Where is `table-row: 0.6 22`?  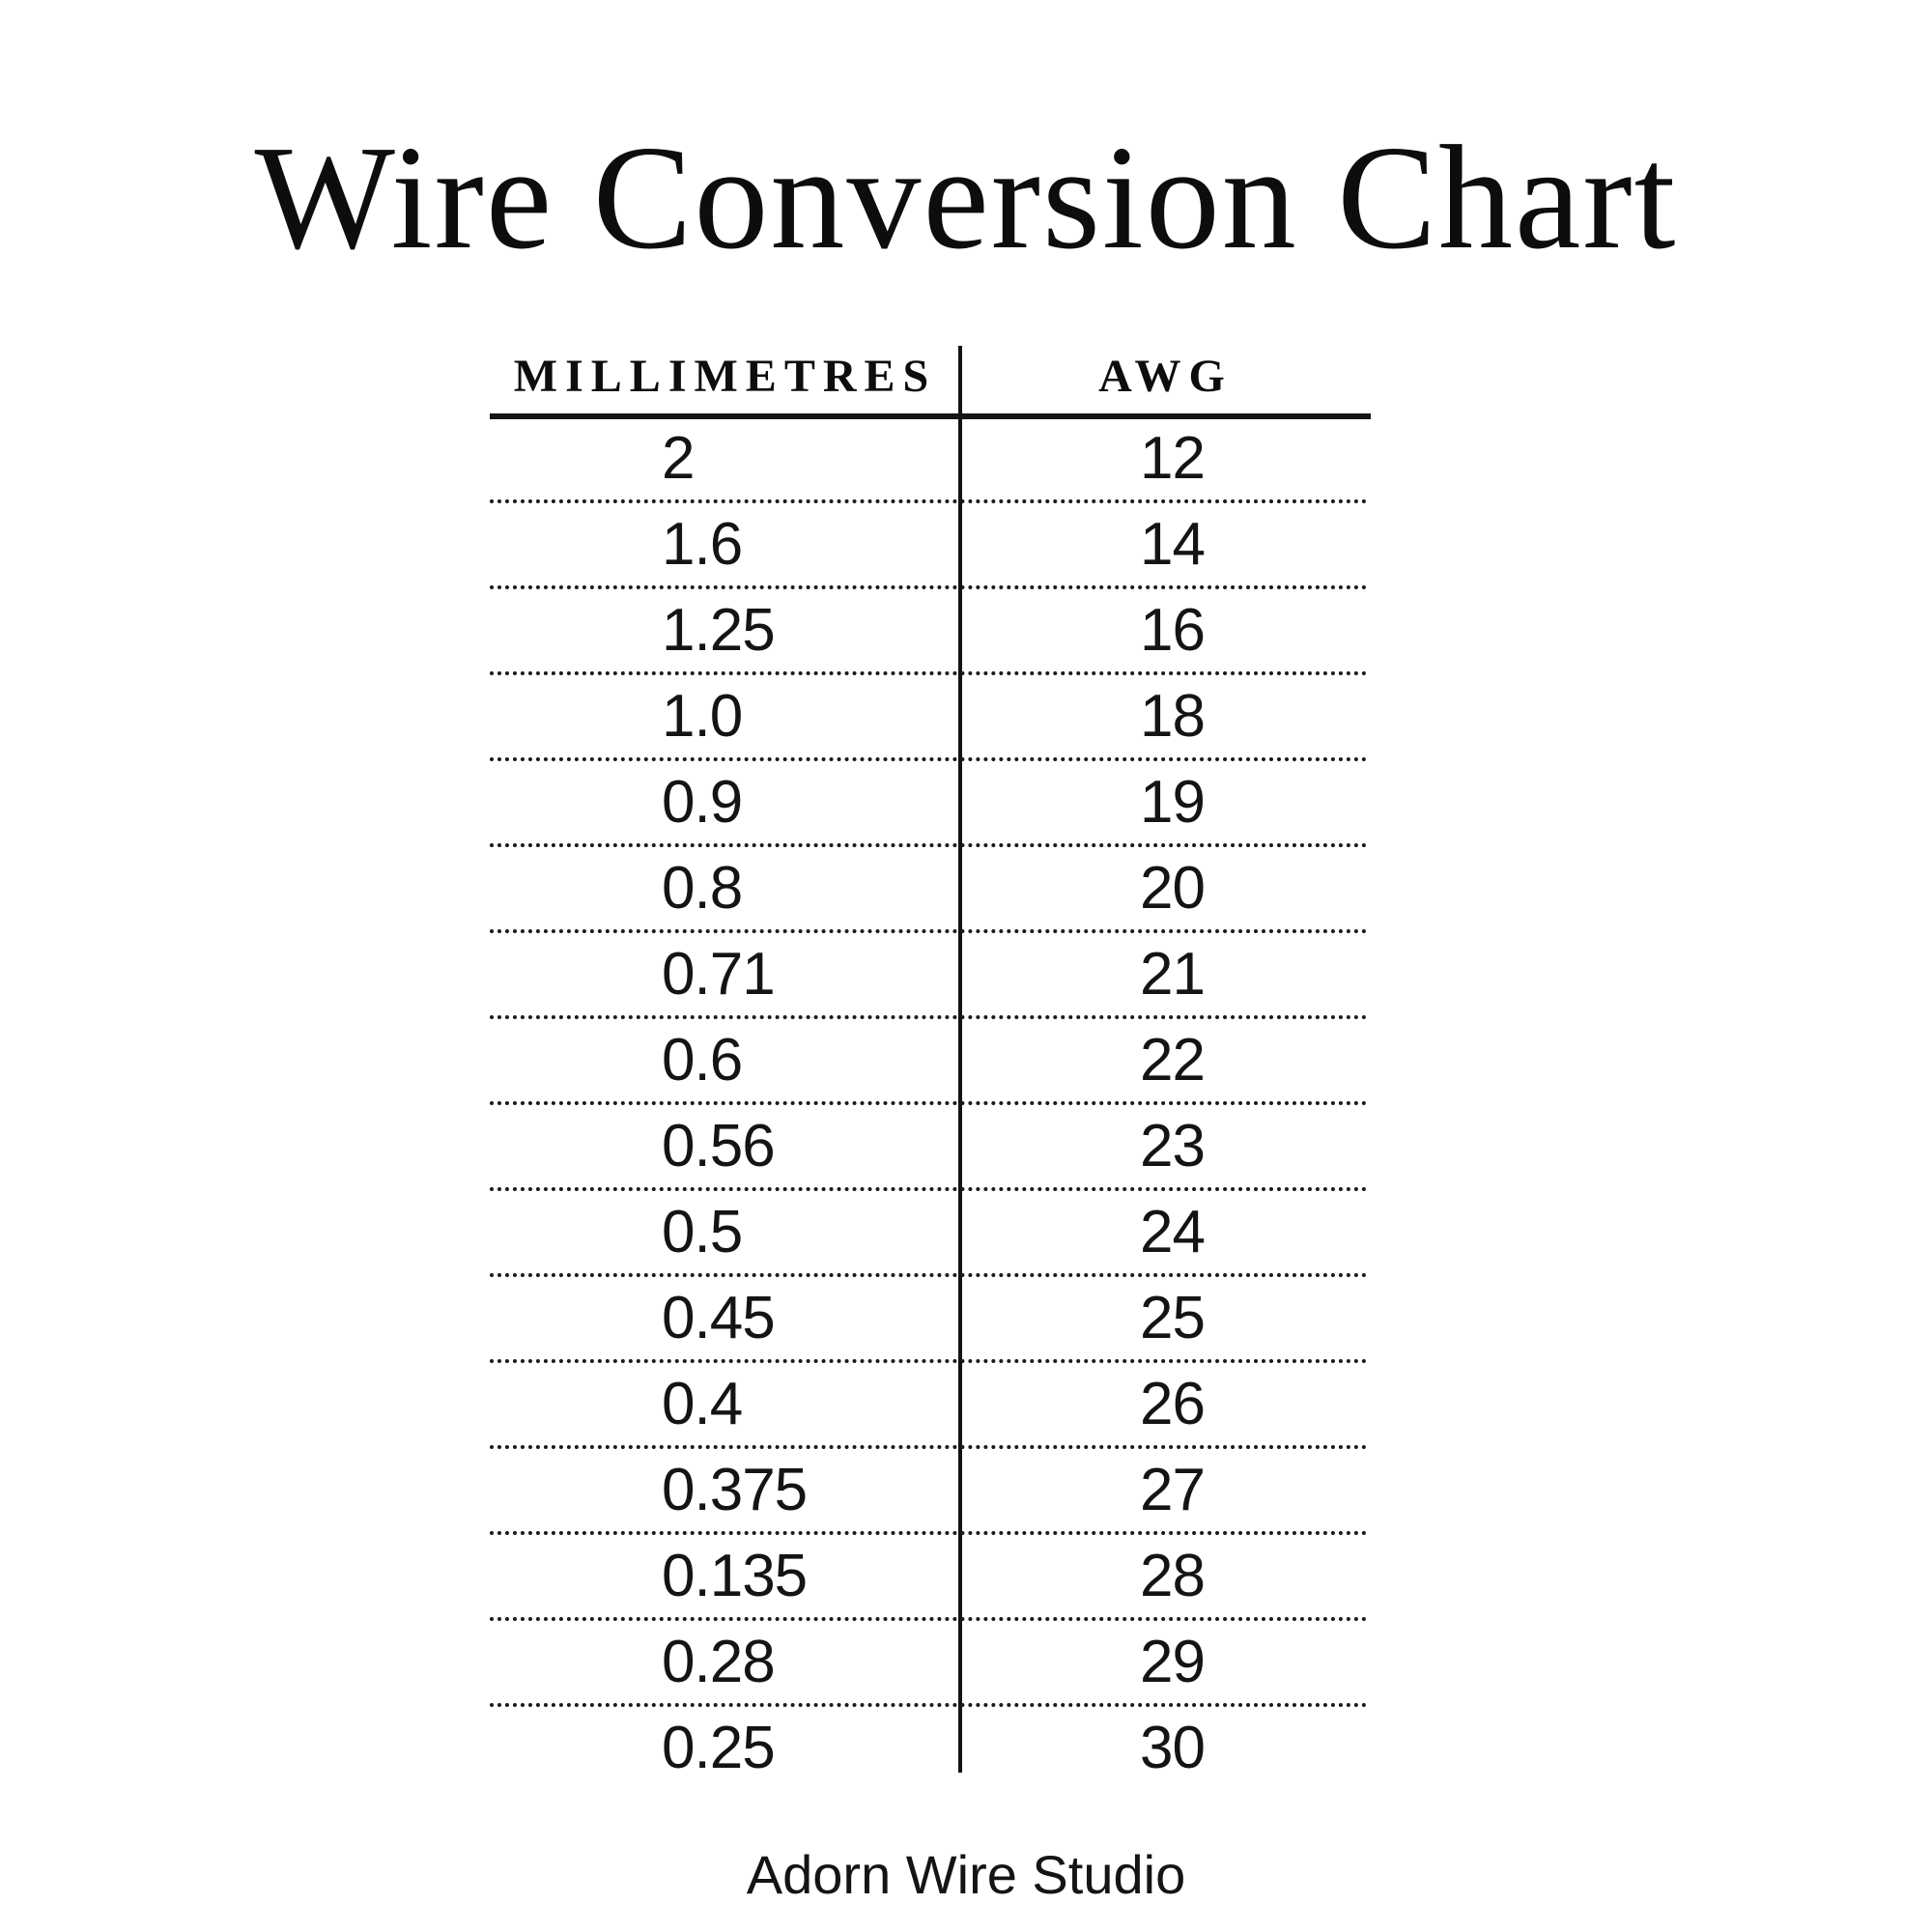 table-row: 0.6 22 is located at coordinates (966, 1060).